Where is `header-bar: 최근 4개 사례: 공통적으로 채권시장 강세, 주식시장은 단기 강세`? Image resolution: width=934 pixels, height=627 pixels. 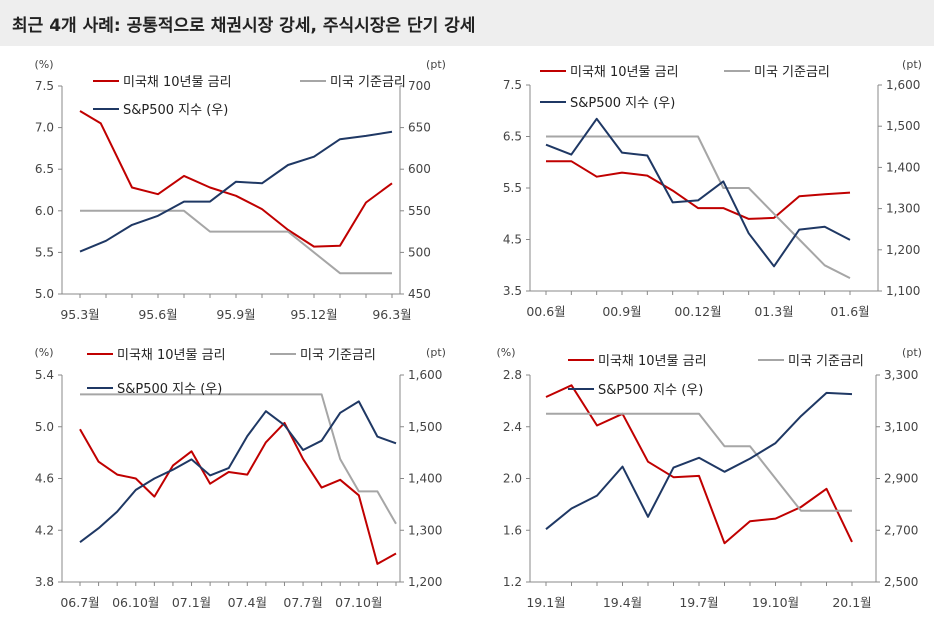
header-bar: 최근 4개 사례: 공통적으로 채권시장 강세, 주식시장은 단기 강세 is located at coordinates (467, 23).